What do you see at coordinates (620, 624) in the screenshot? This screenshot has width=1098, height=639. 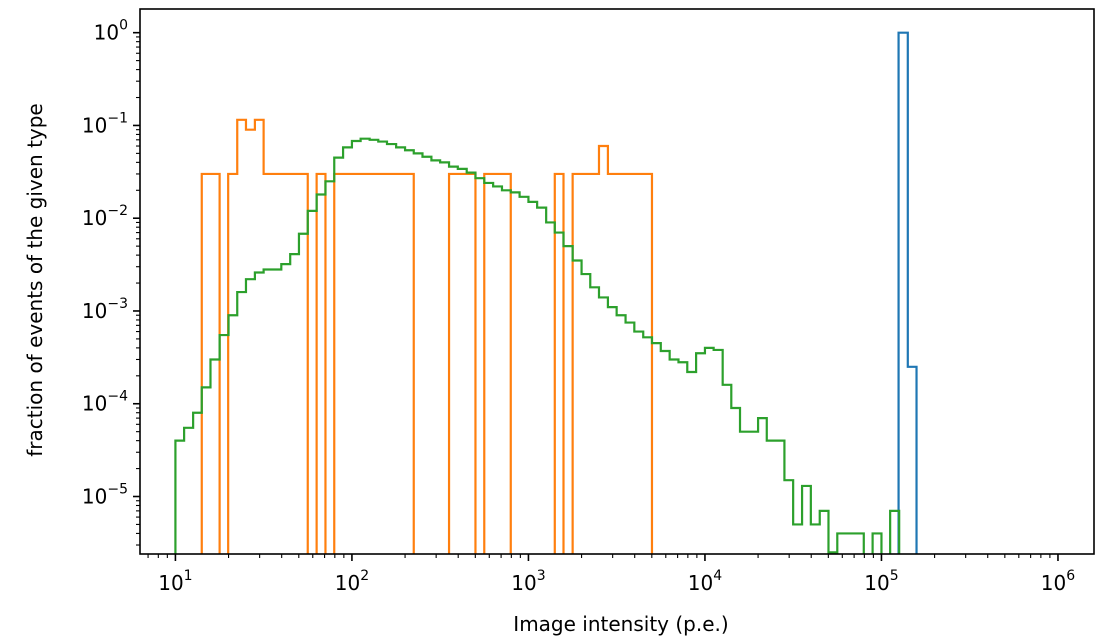 I see `x-axis-label: Image intensity (p.e.)` at bounding box center [620, 624].